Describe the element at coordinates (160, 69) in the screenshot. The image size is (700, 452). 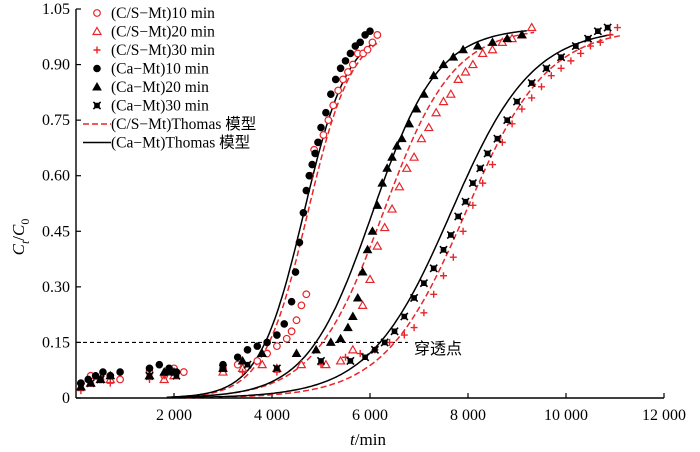
I see `legend-label: (Ca−Mt)10 min` at that location.